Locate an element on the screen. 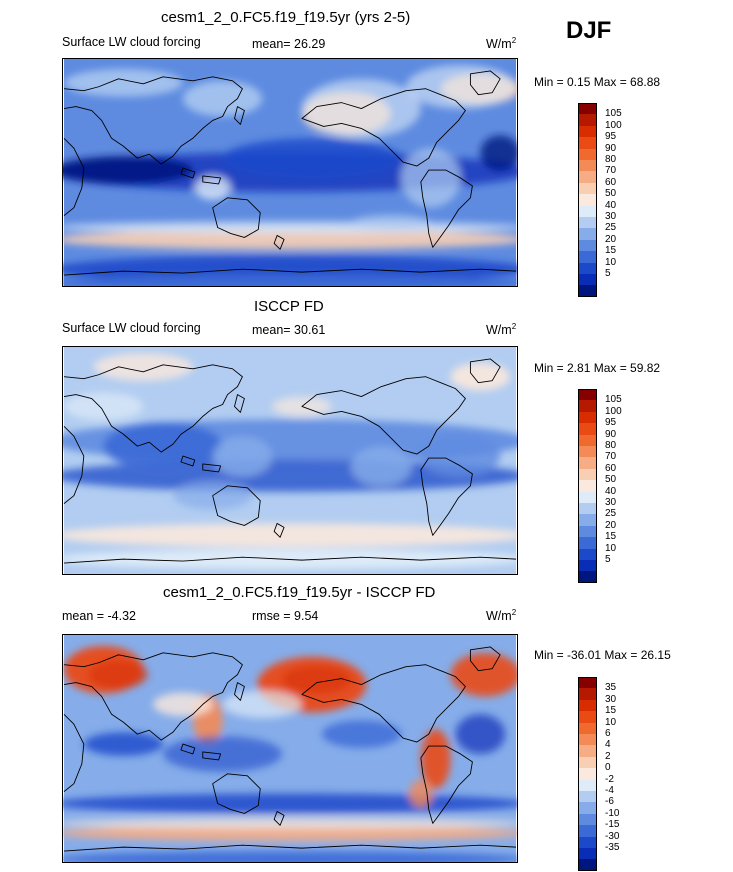 This screenshot has width=733, height=872. colorbar-tick-label: 105 is located at coordinates (613, 114).